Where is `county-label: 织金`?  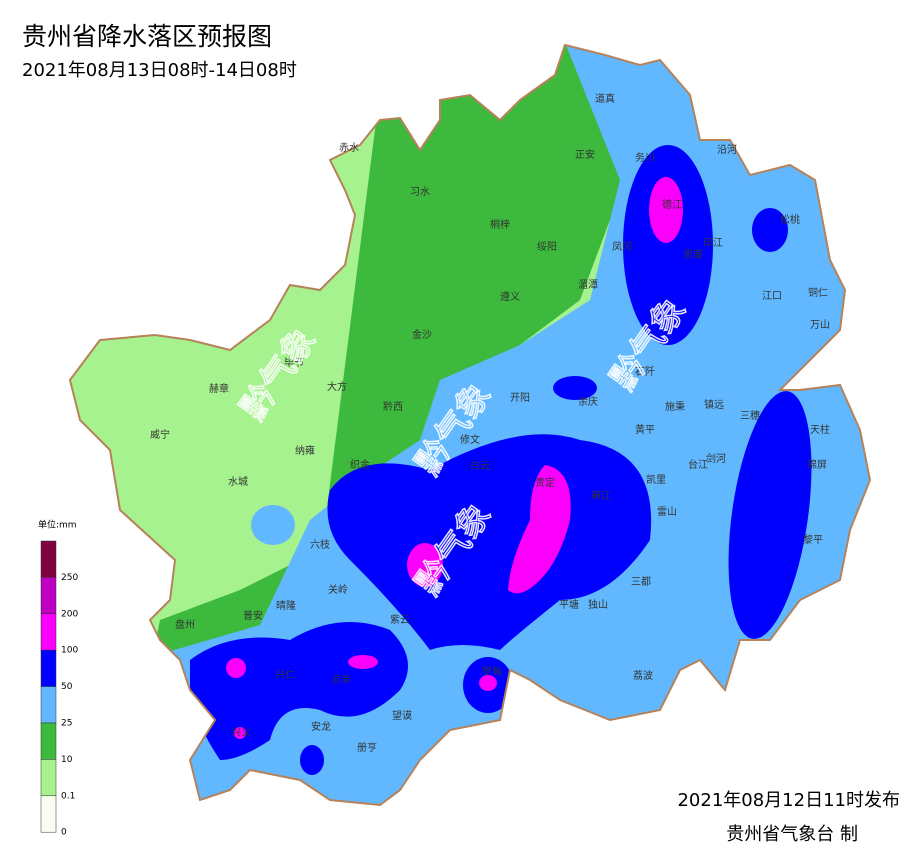 county-label: 织金 is located at coordinates (360, 464).